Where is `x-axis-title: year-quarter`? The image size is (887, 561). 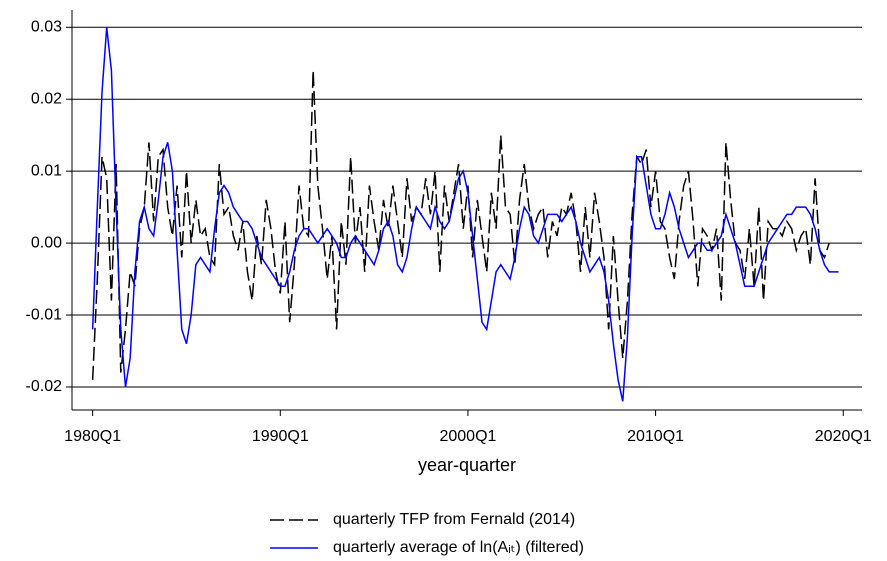 x-axis-title: year-quarter is located at coordinates (467, 465).